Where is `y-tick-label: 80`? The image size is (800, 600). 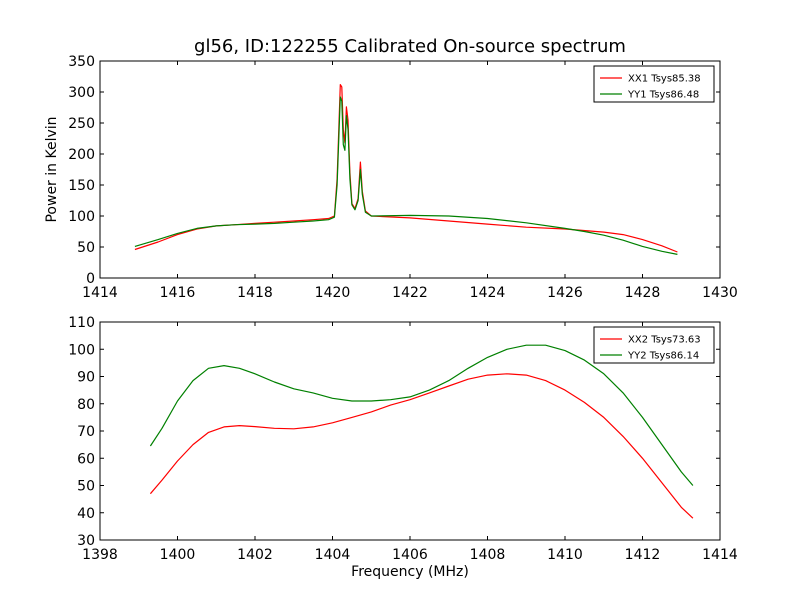
y-tick-label: 80 is located at coordinates (86, 405).